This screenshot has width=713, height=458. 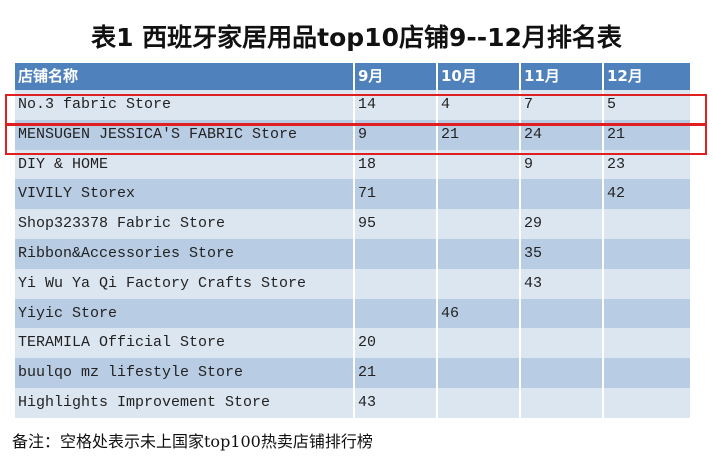 I want to click on table-row: Ribbon&Accessories Store 35, so click(x=353, y=253).